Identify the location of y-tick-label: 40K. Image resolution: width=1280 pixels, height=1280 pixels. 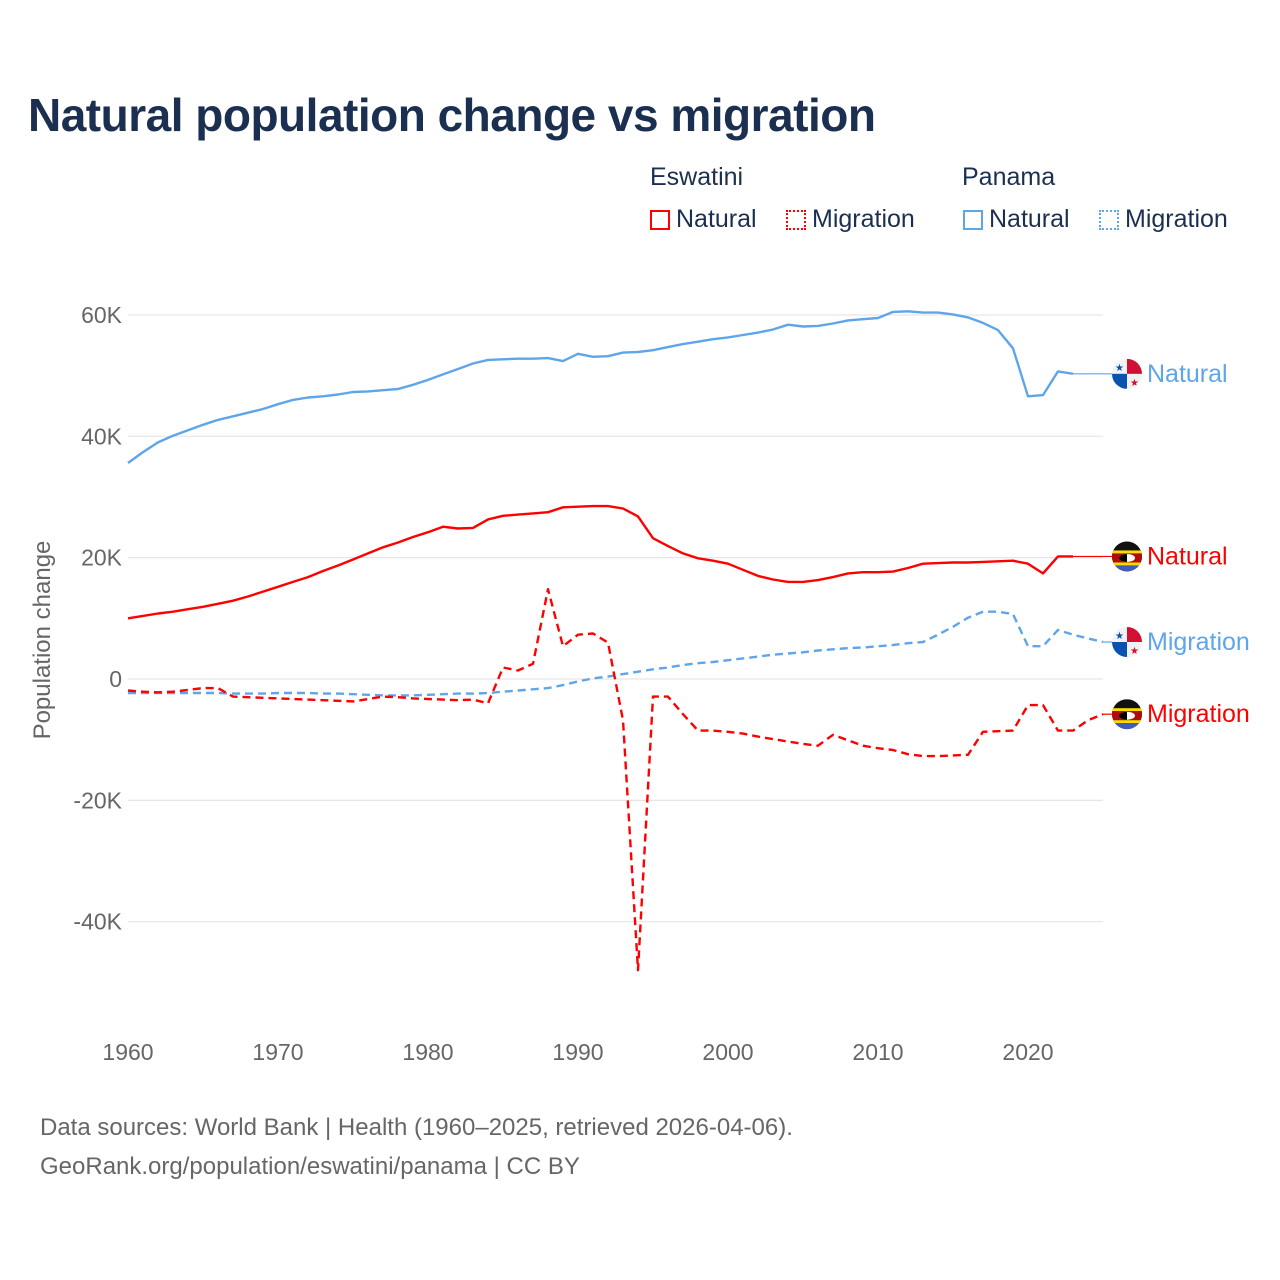
(102, 436).